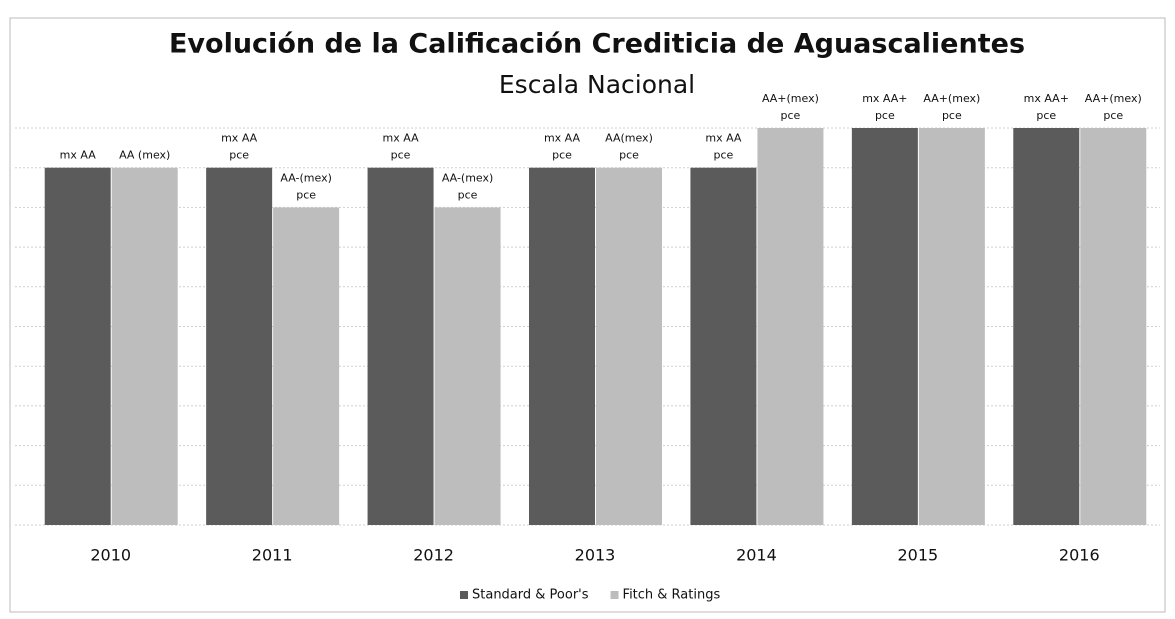 The width and height of the screenshot is (1175, 619). What do you see at coordinates (144, 155) in the screenshot?
I see `data-label: AA (mex)` at bounding box center [144, 155].